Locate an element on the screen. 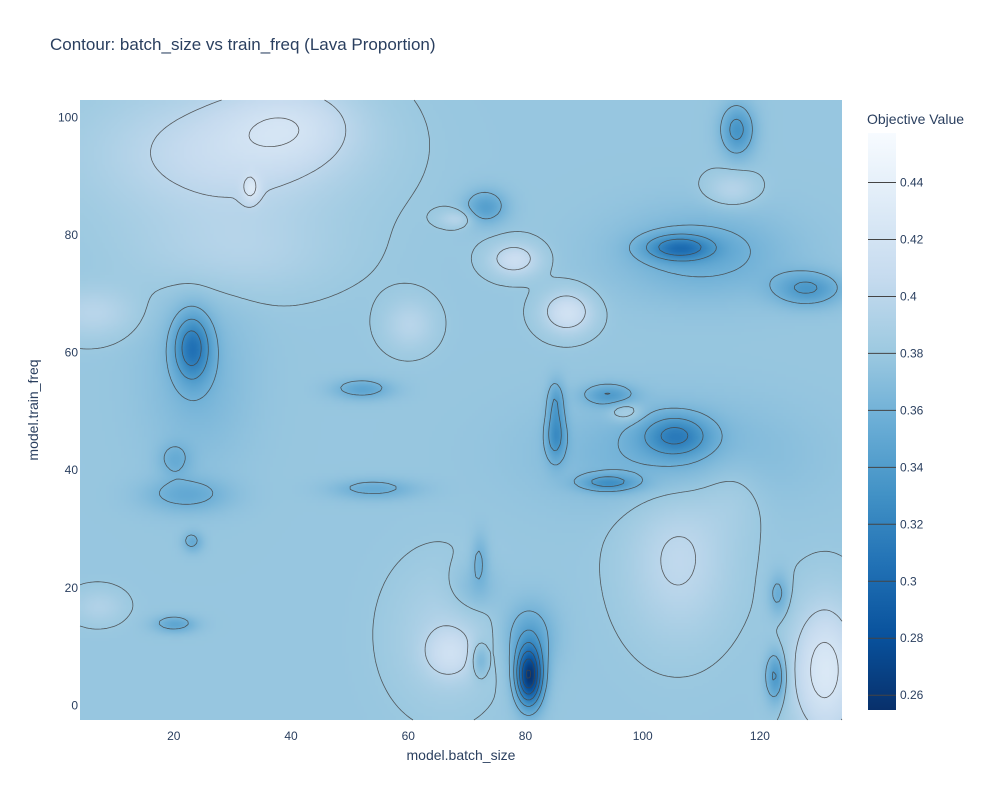 Image resolution: width=1000 pixels, height=805 pixels. y-tick-label: 80 is located at coordinates (72, 235).